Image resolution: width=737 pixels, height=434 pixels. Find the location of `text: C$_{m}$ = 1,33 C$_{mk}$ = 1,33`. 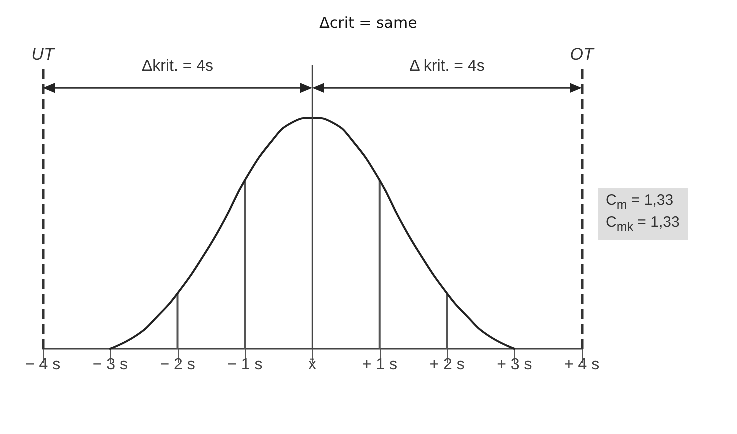

text: C$_{m}$ = 1,33 C$_{mk}$ = 1,33 is located at coordinates (643, 214).